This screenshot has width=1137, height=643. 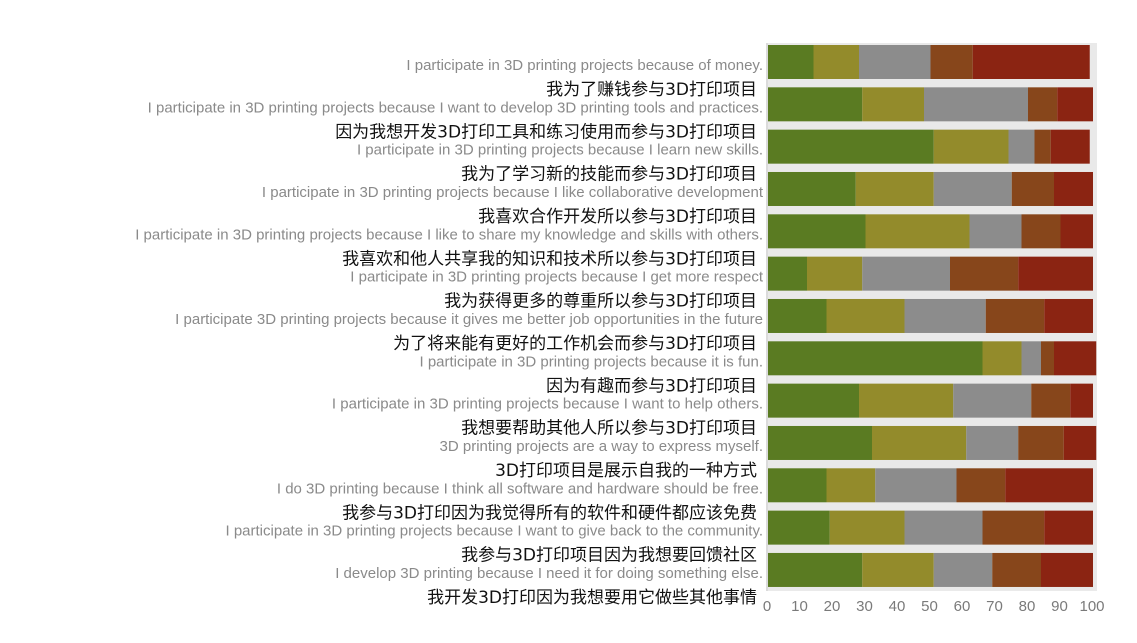 What do you see at coordinates (945, 315) in the screenshot?
I see `bar-row7-segment3` at bounding box center [945, 315].